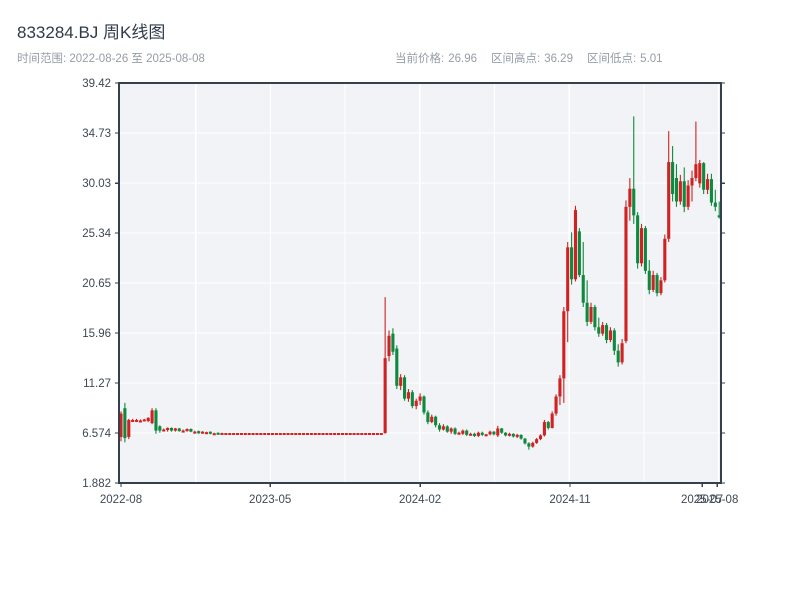 Image resolution: width=800 pixels, height=600 pixels. Describe the element at coordinates (611, 59) in the screenshot. I see `range-low-label: 区间低点:` at that location.